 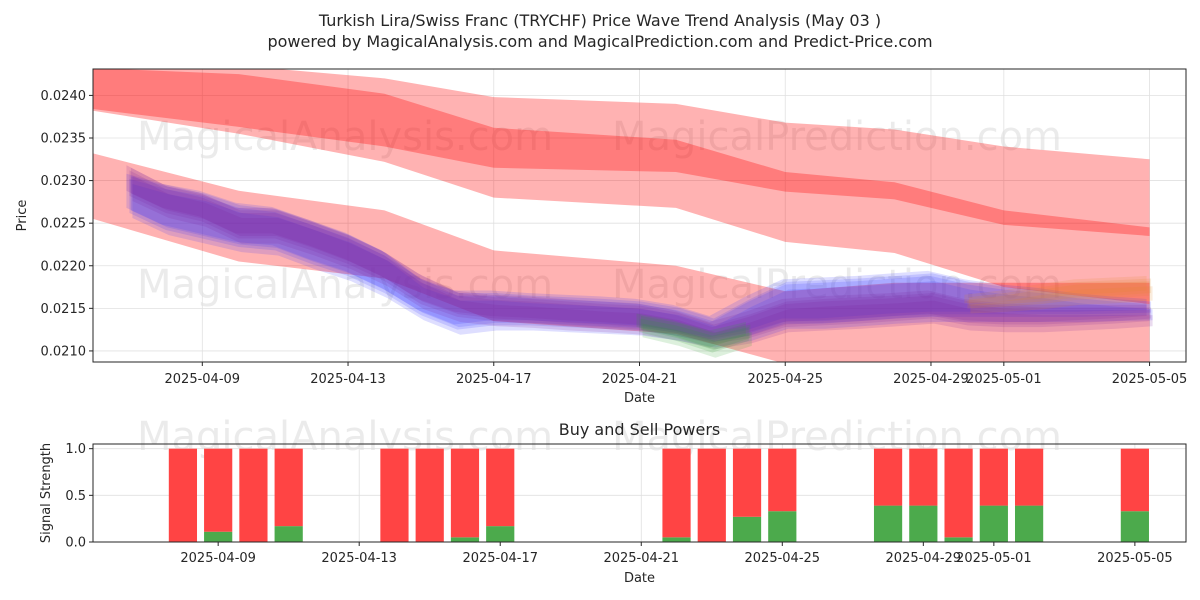 I want to click on signal-y-tick-label: 0.0, so click(x=75, y=543).